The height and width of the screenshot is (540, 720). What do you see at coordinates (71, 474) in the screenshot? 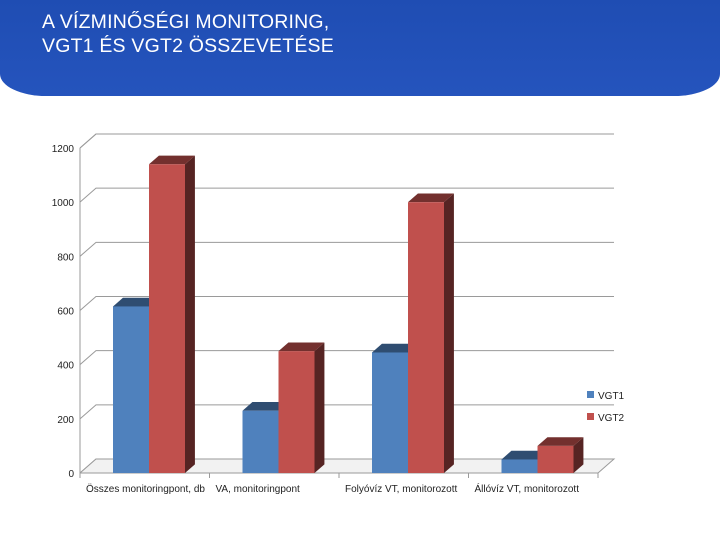
I see `y-tick-label: 0` at bounding box center [71, 474].